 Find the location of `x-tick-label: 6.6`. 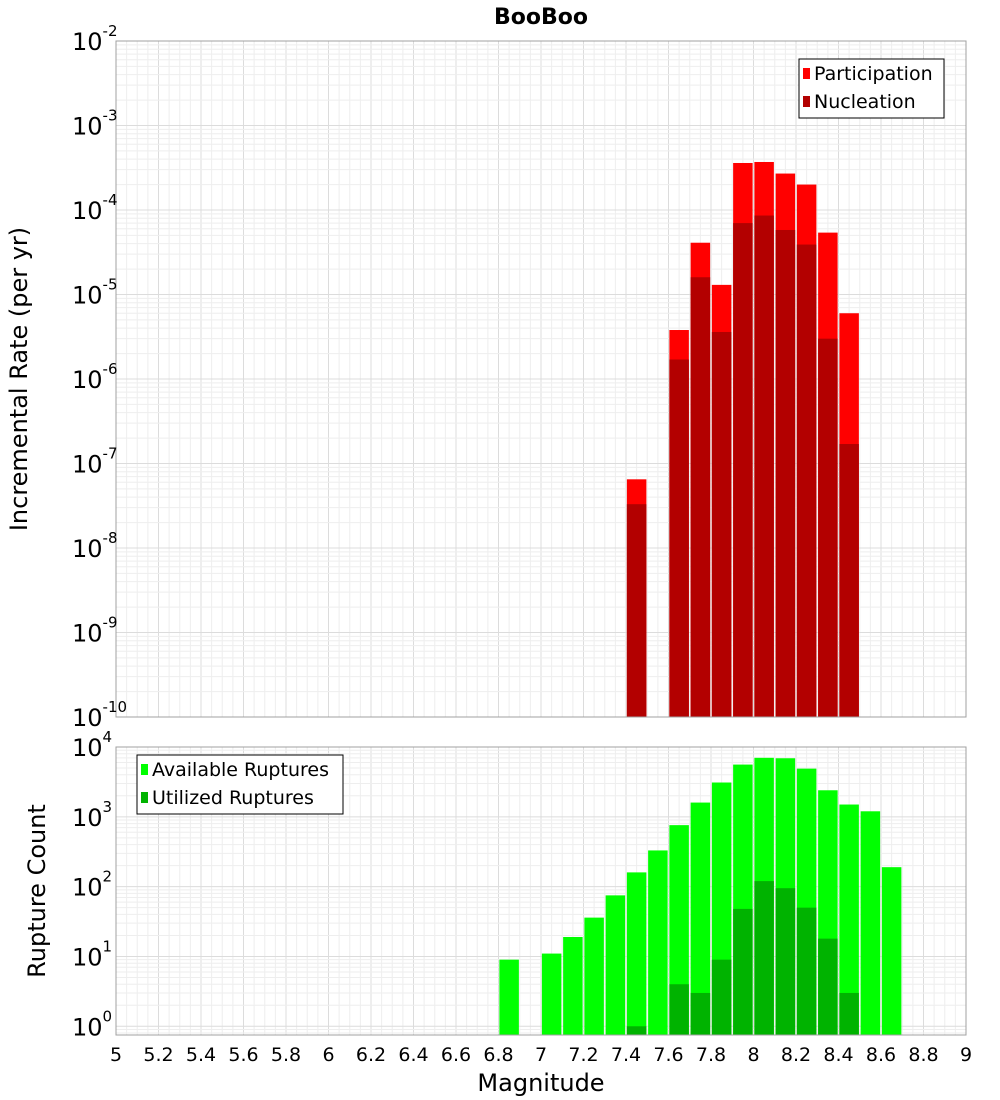

x-tick-label: 6.6 is located at coordinates (456, 1055).